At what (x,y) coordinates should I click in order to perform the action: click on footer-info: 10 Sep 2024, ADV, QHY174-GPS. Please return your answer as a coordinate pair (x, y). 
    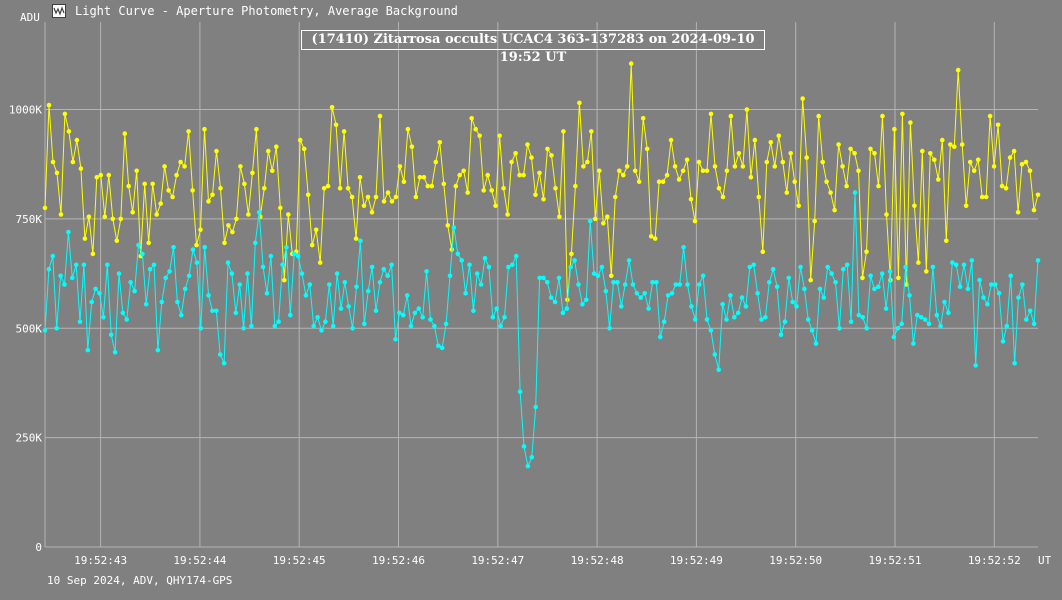
    Looking at the image, I should click on (140, 580).